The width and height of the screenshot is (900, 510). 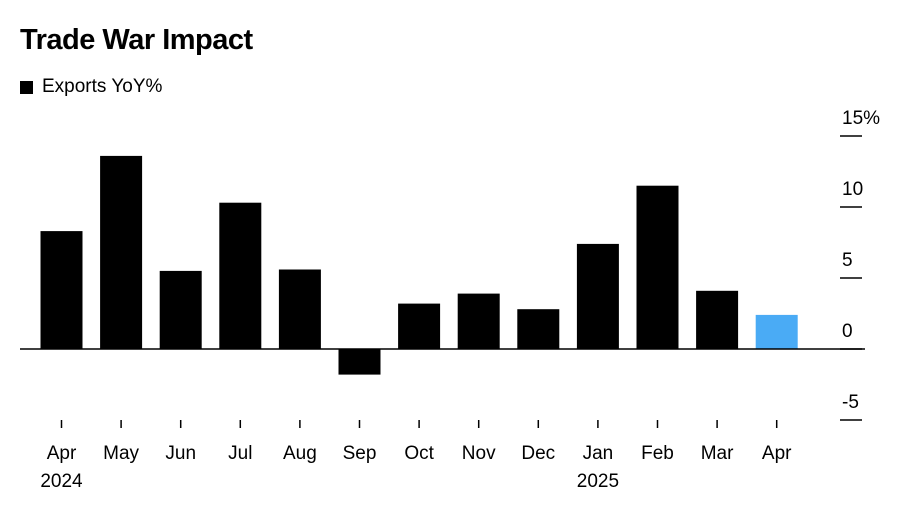 I want to click on legend: Exports YoY%, so click(x=91, y=87).